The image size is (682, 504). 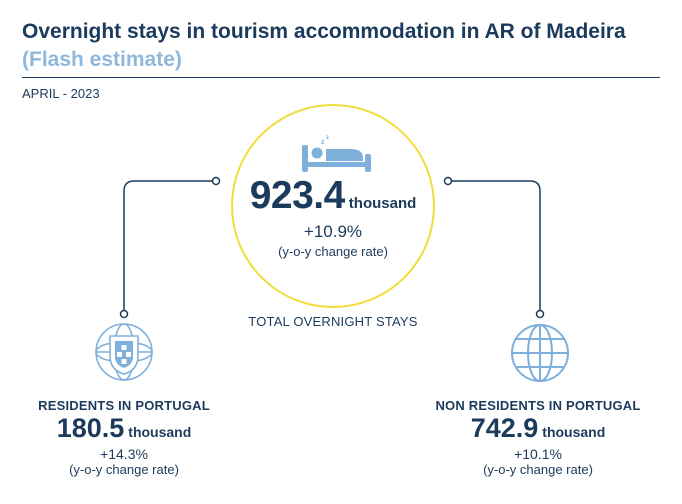 What do you see at coordinates (333, 321) in the screenshot?
I see `total-label: TOTAL OVERNIGHT STAYS` at bounding box center [333, 321].